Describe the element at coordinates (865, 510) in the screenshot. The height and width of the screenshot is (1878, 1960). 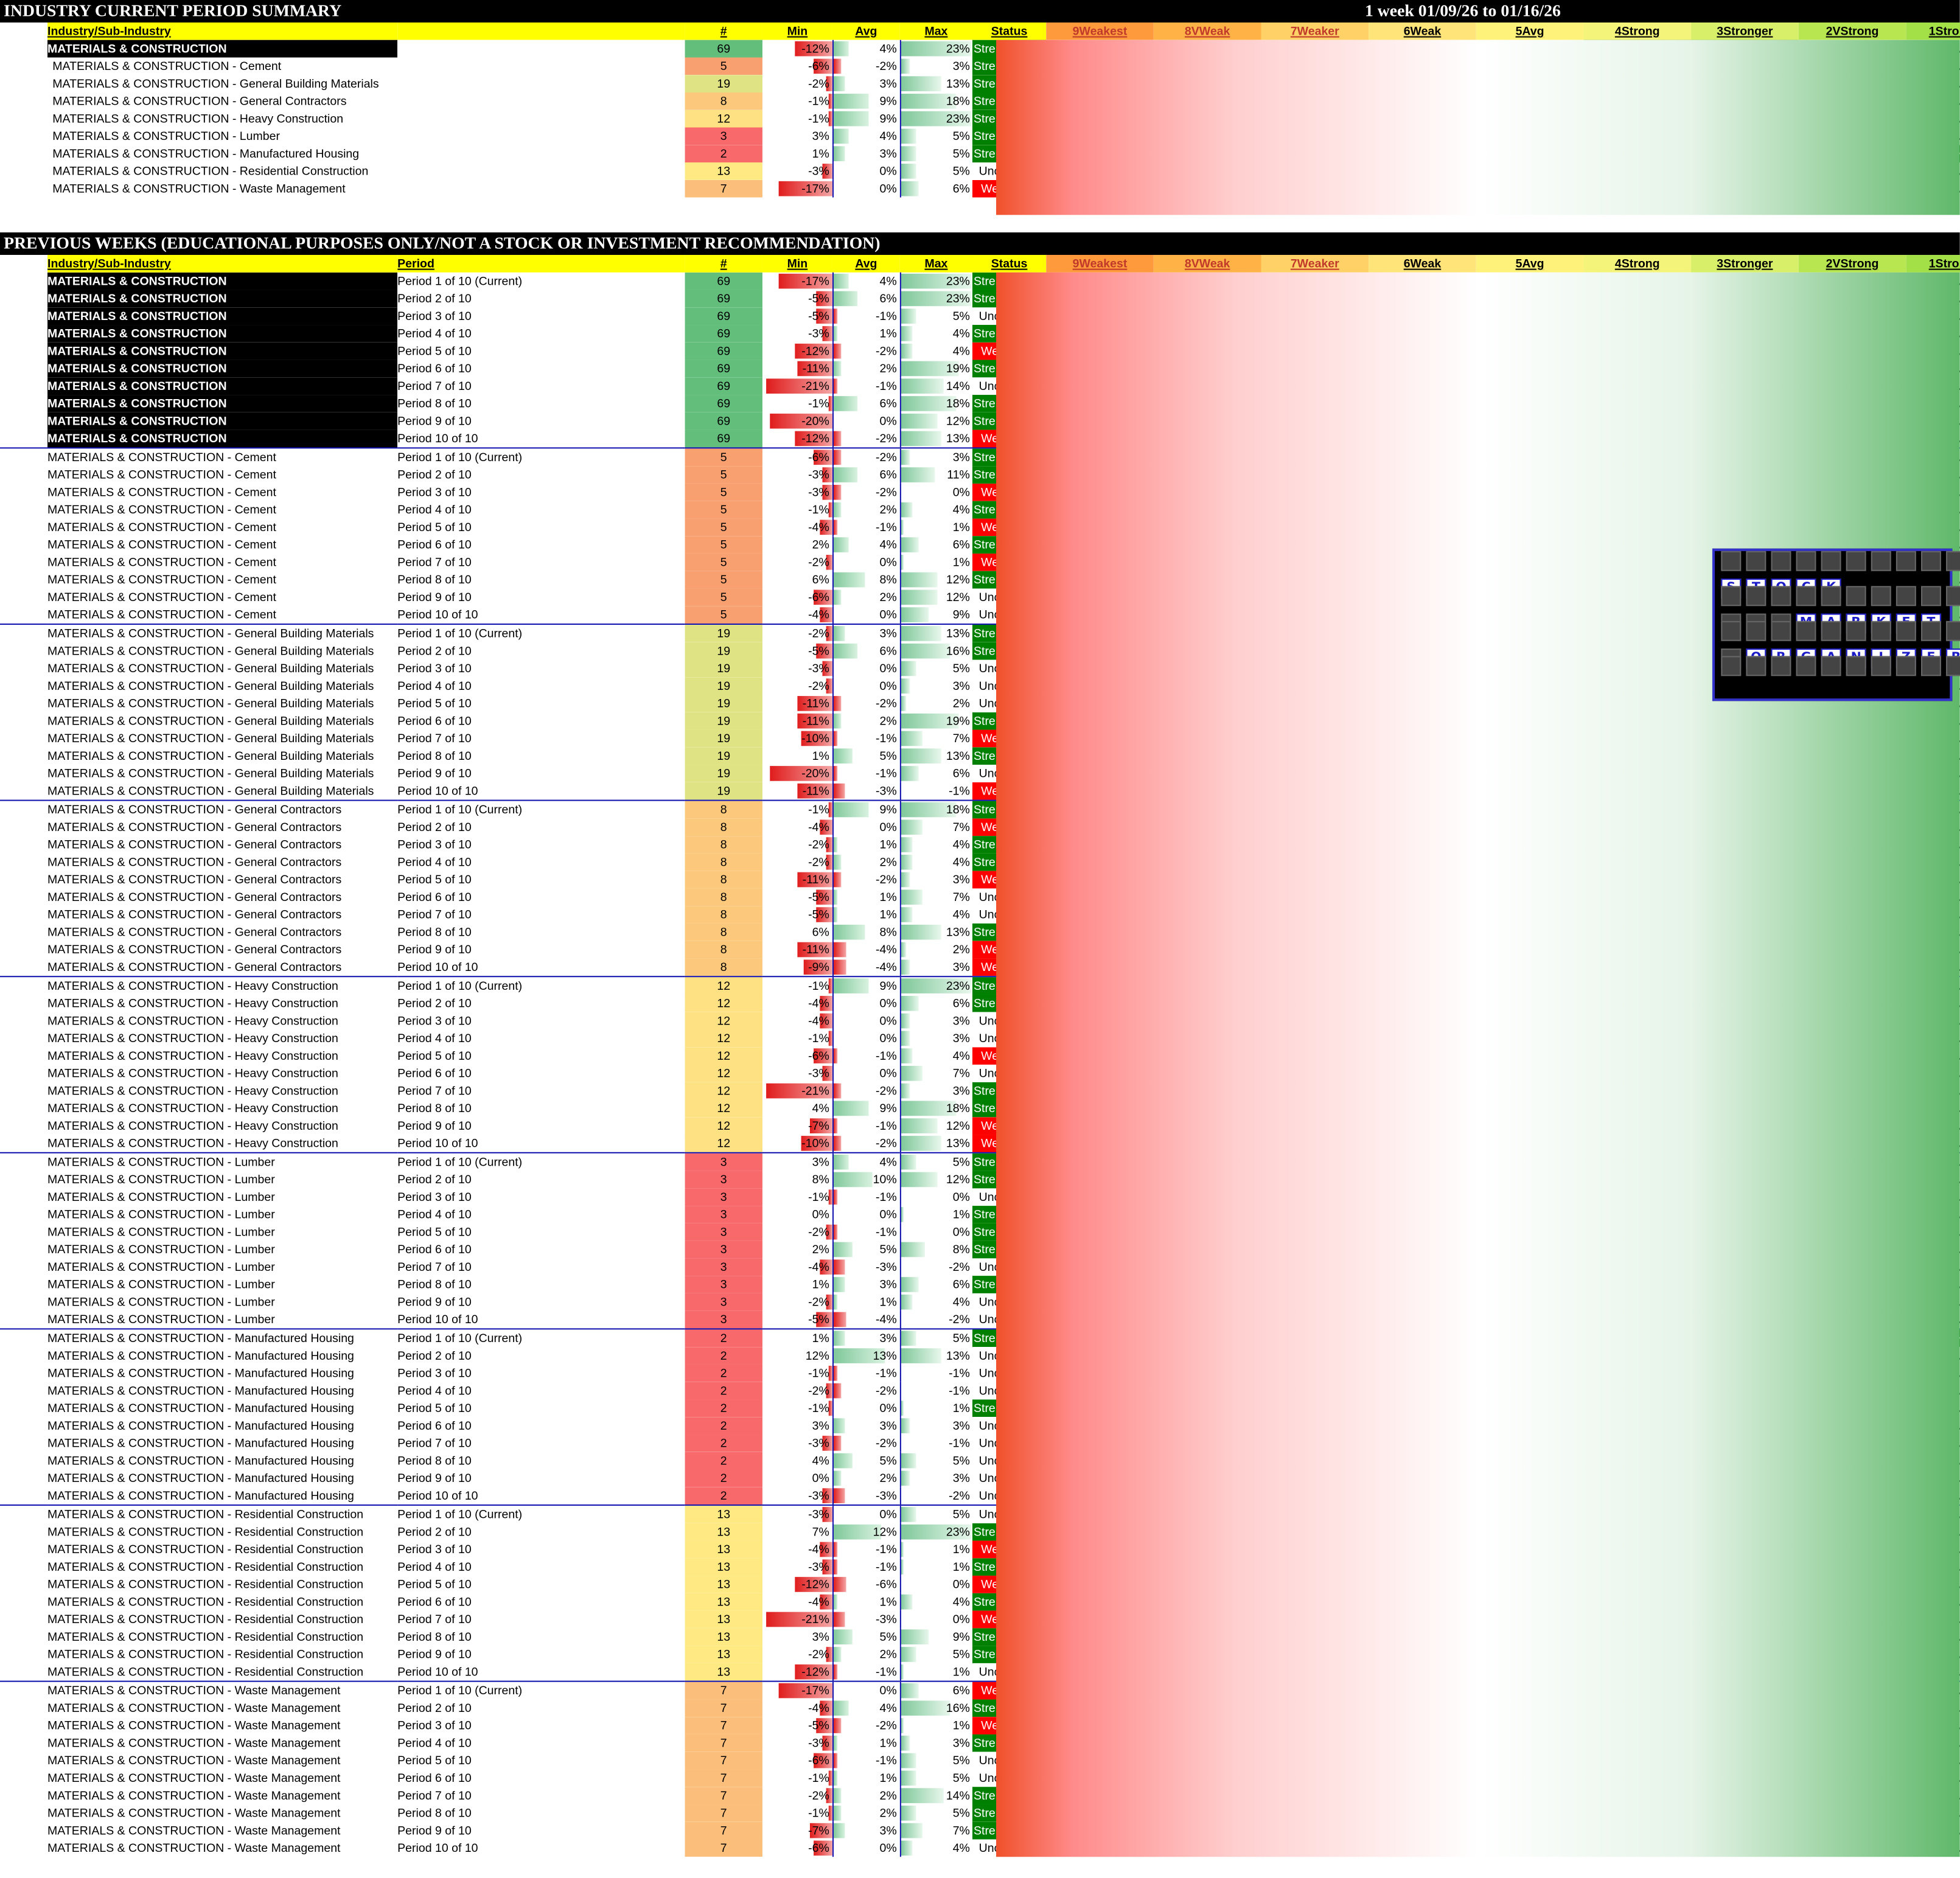
I see `avg-cell: 2%` at that location.